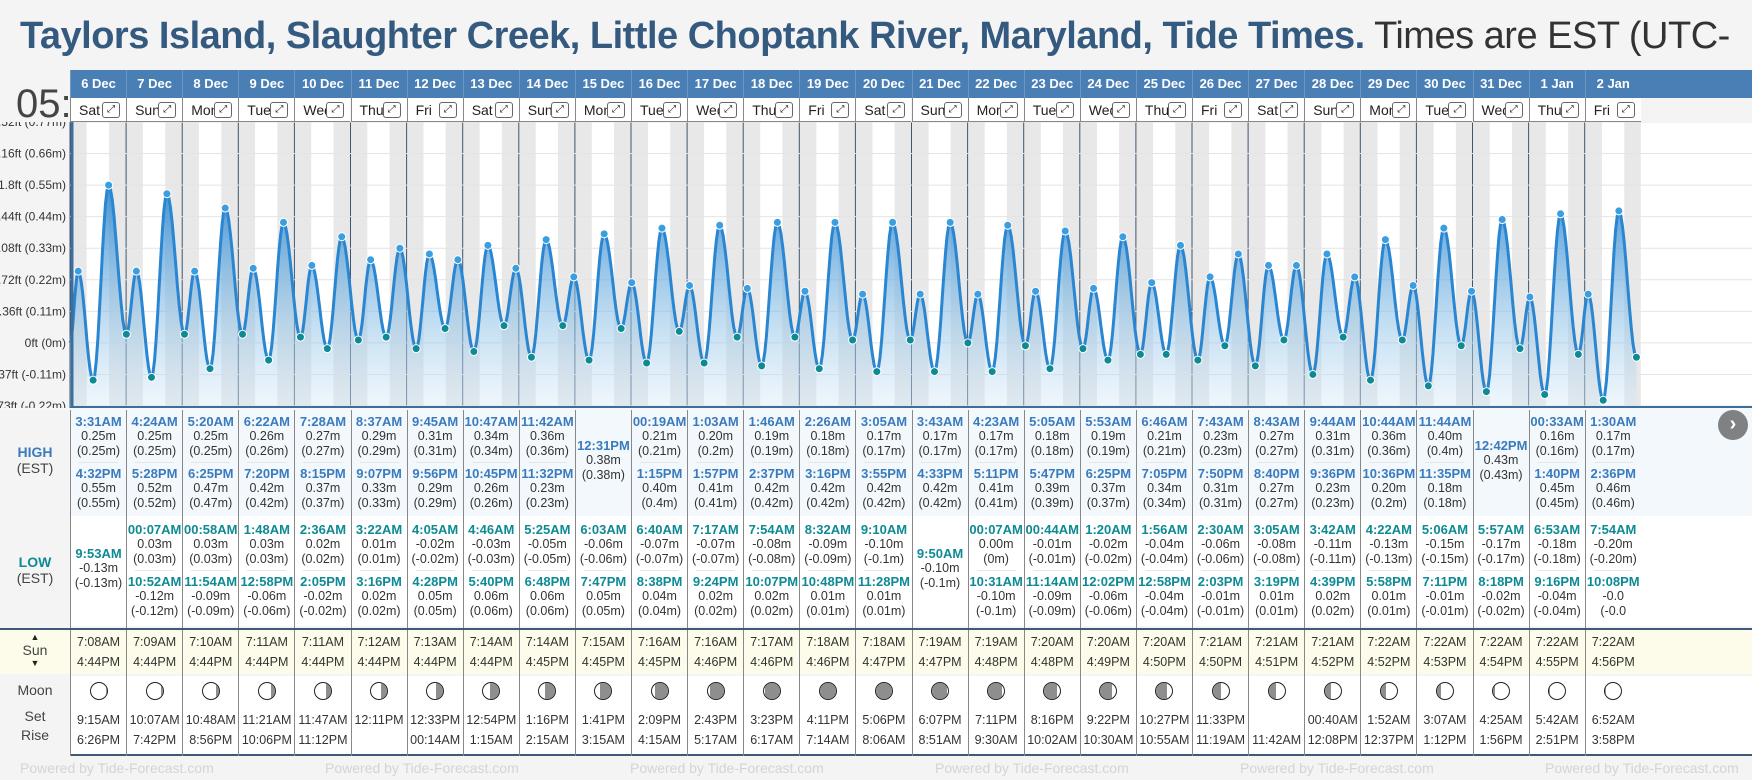  What do you see at coordinates (828, 581) in the screenshot?
I see `low-tide-time: 10:48PM` at bounding box center [828, 581].